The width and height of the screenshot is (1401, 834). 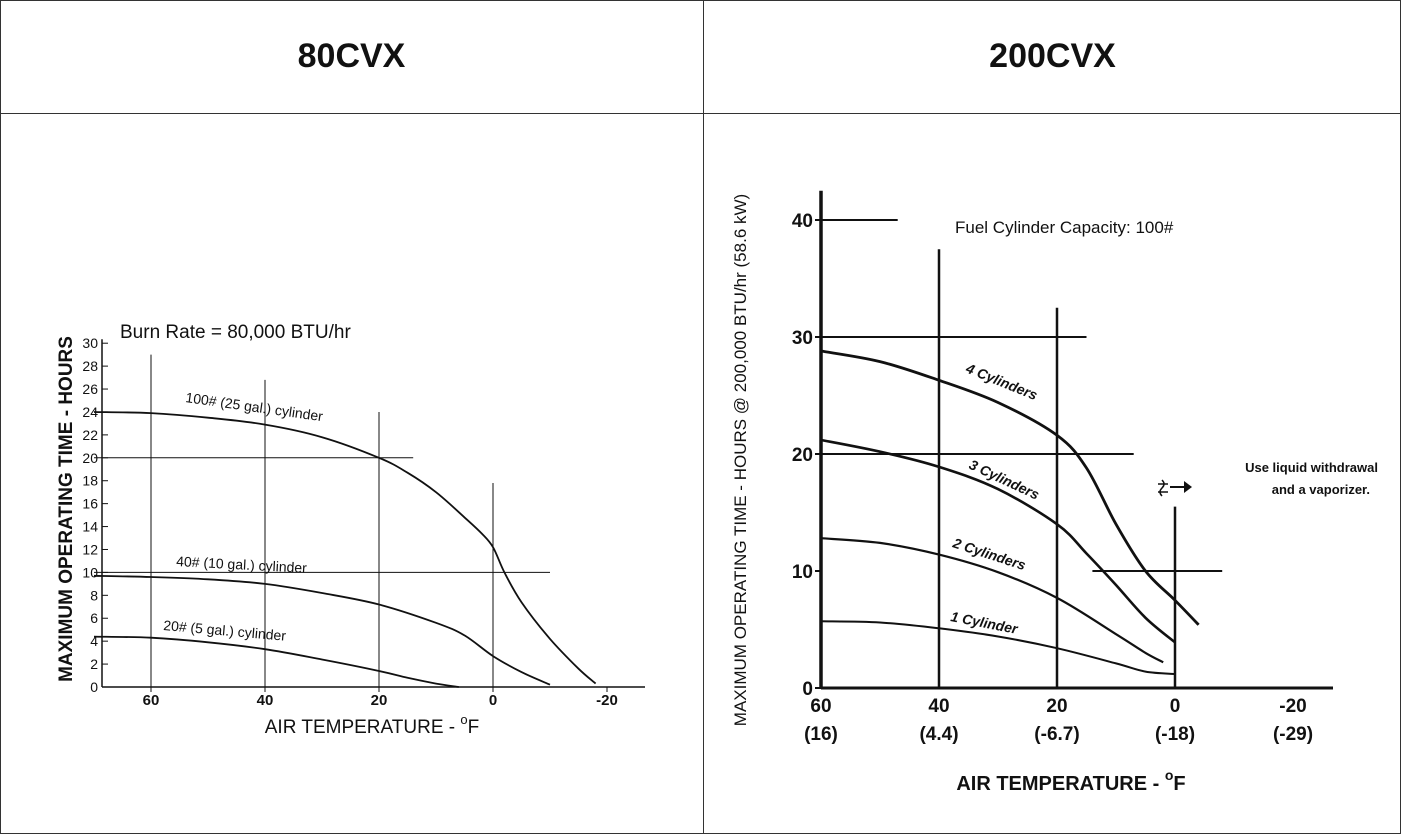 I want to click on x-tick-sublabel: (4.4), so click(x=938, y=734).